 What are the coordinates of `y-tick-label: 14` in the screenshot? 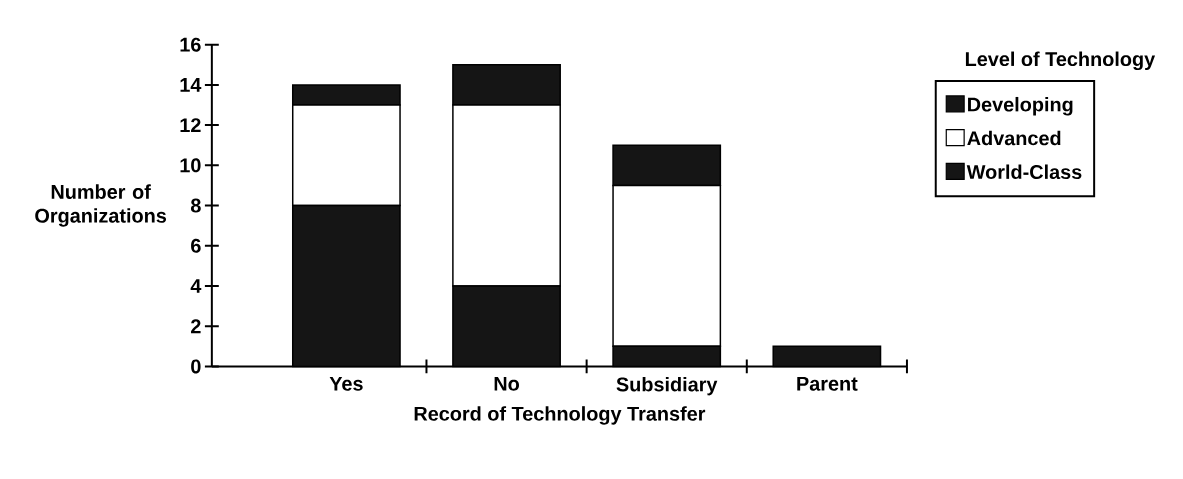 It's located at (191, 85).